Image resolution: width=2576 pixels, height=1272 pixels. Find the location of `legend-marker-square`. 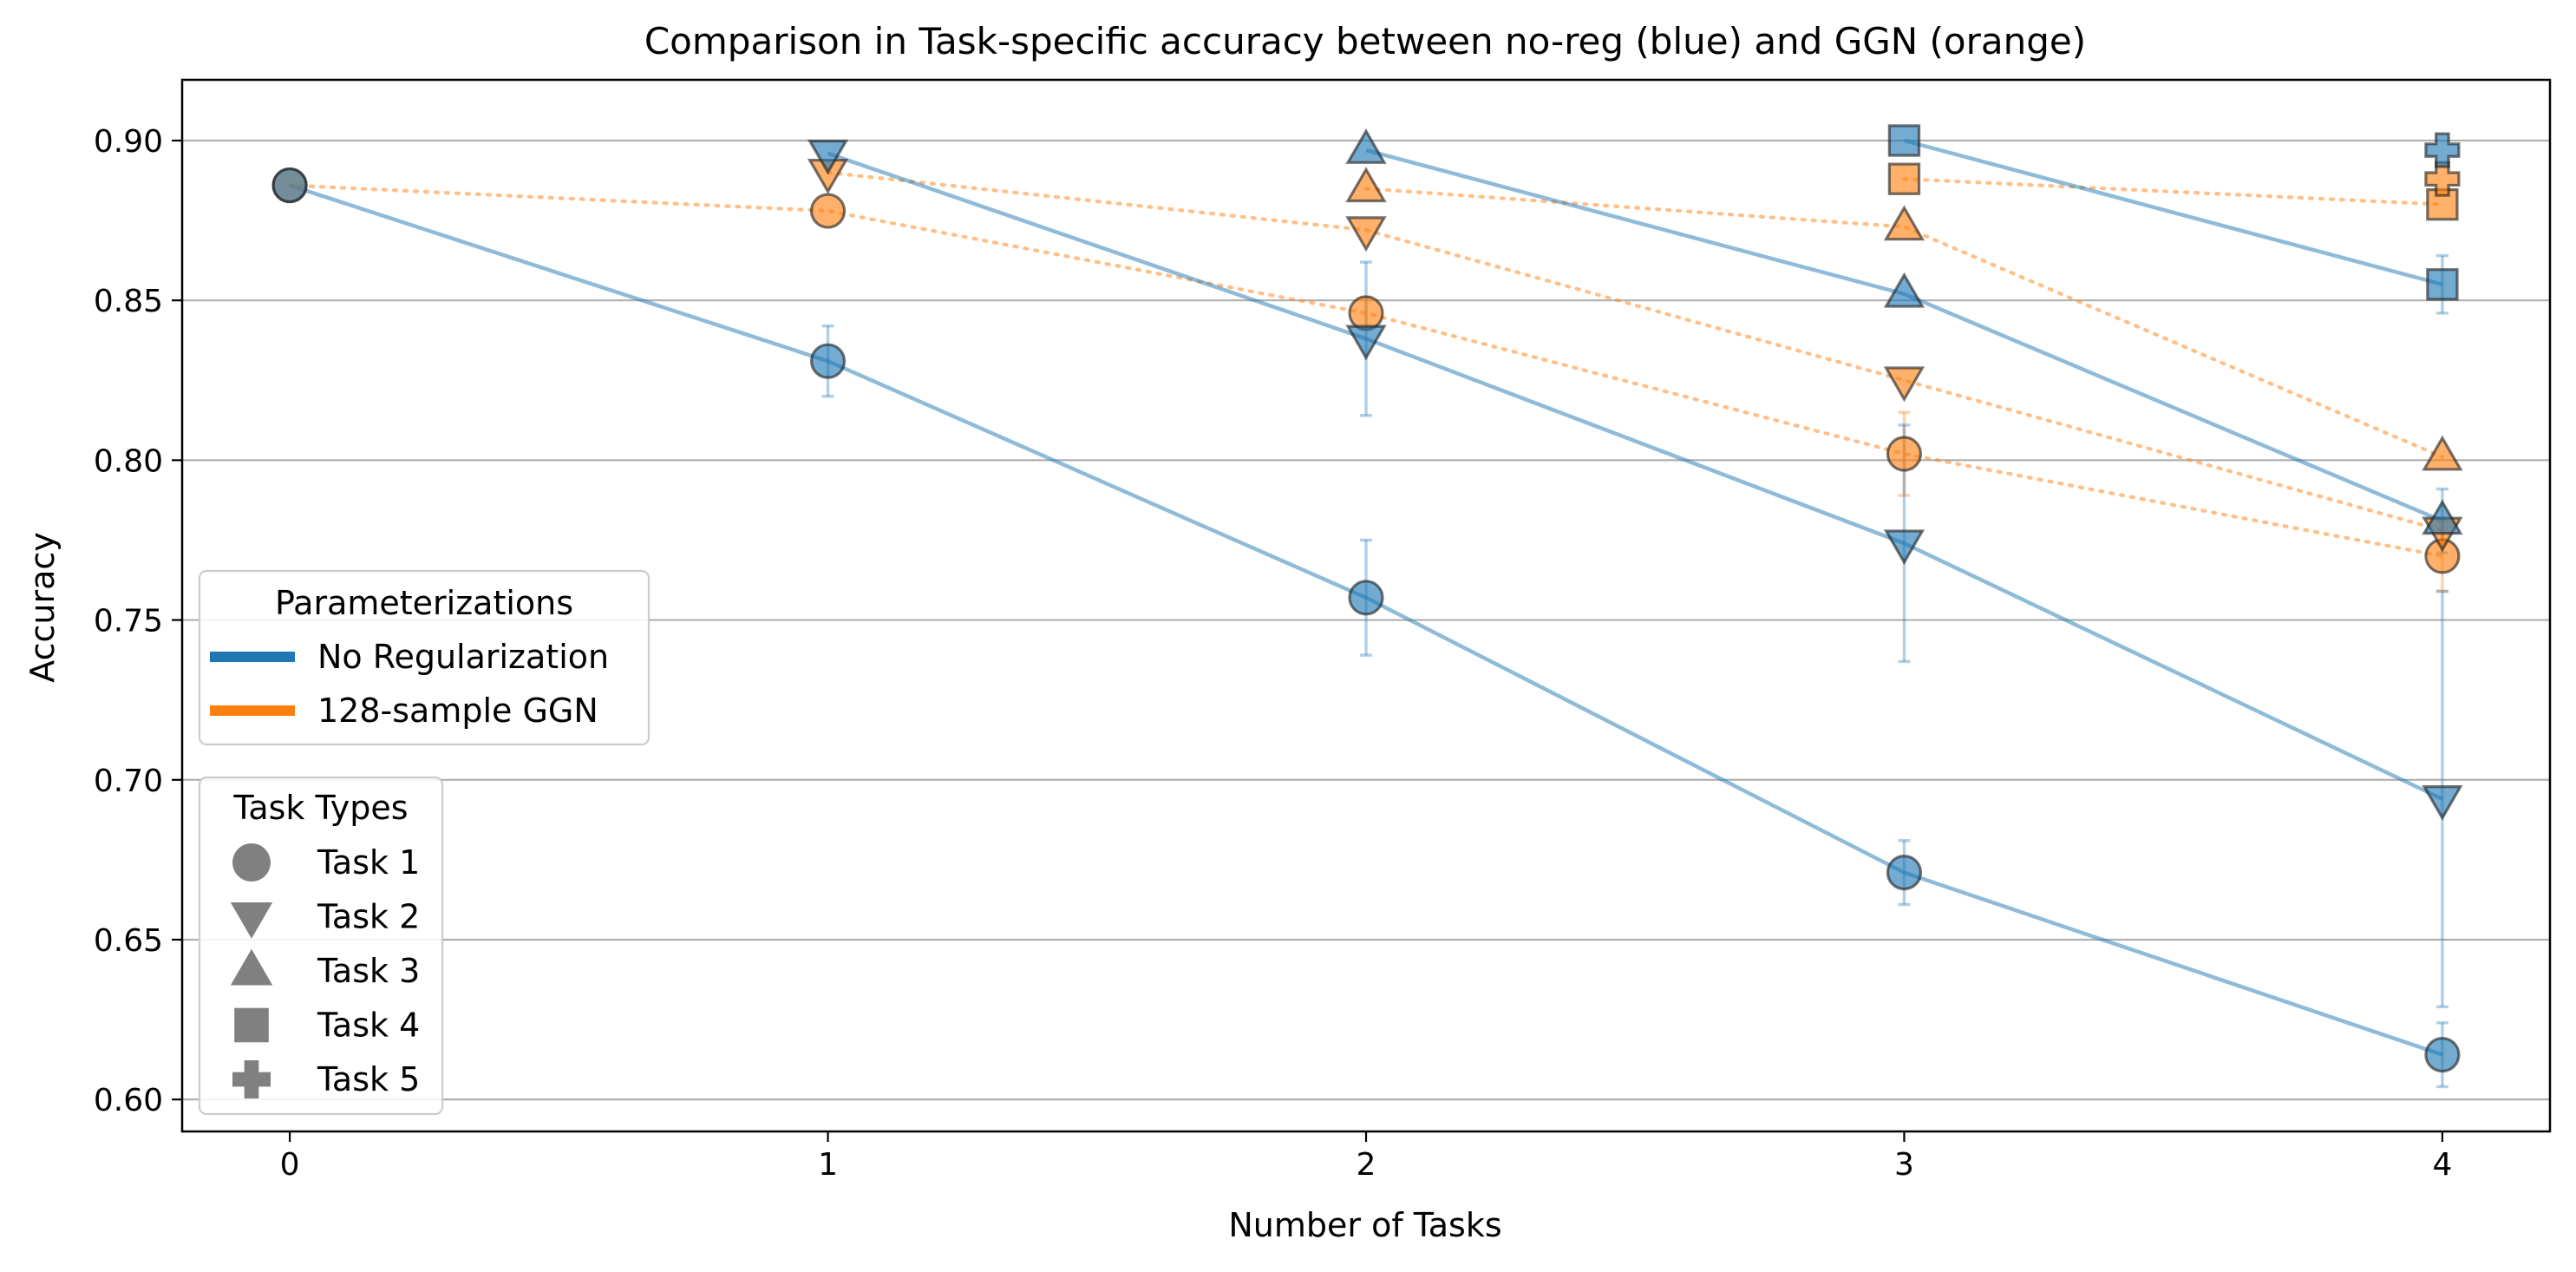

legend-marker-square is located at coordinates (251, 1025).